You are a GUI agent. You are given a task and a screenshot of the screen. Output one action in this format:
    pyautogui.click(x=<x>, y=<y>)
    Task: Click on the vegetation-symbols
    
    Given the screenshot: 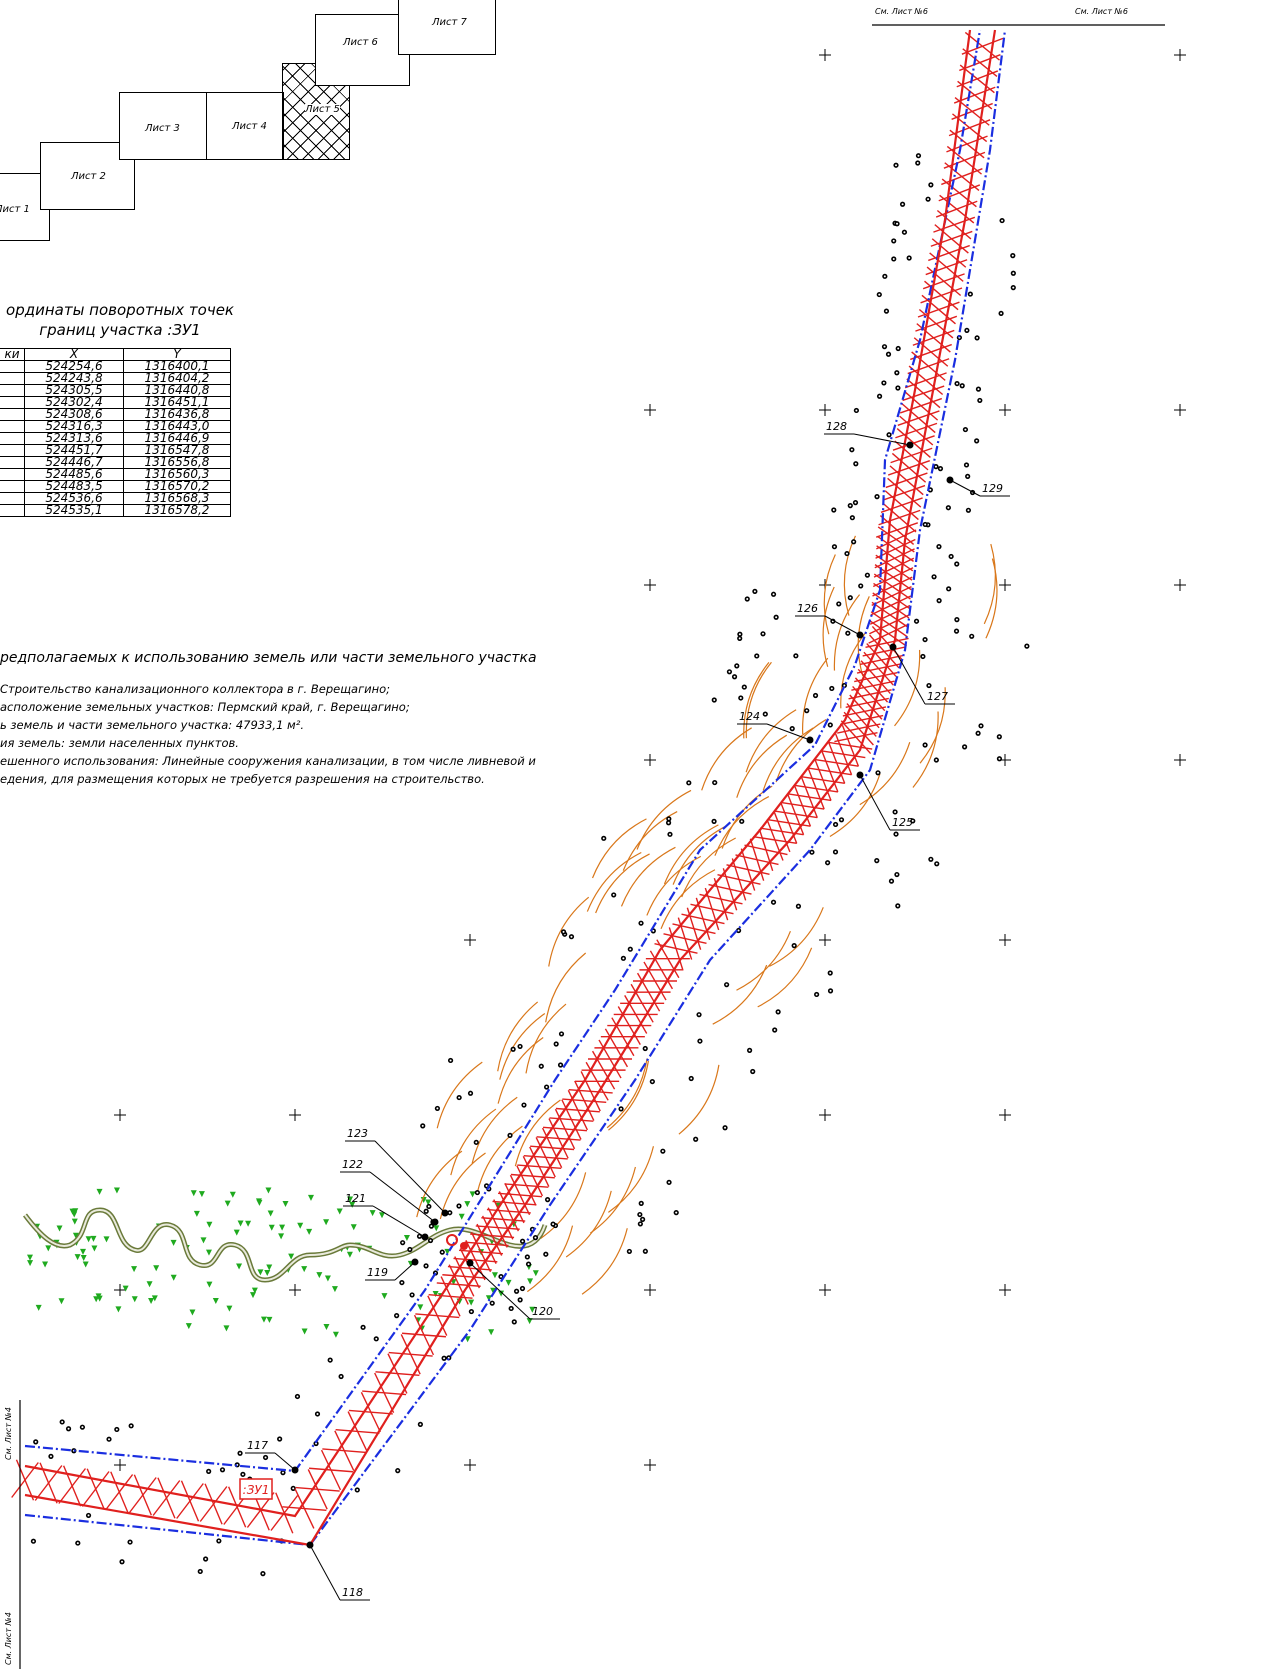 What is the action you would take?
    pyautogui.click(x=283, y=1265)
    